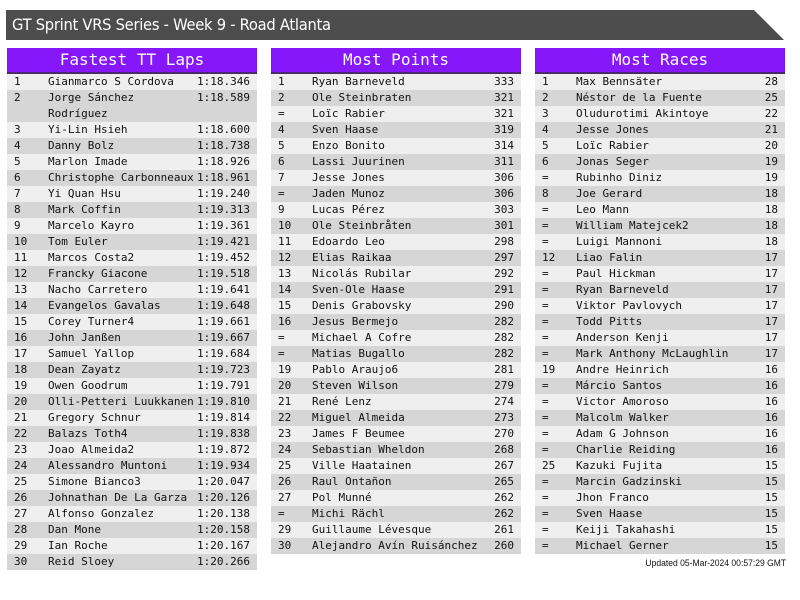 This screenshot has width=800, height=600. I want to click on table-row: 19 Andre Heinrich 16, so click(660, 370).